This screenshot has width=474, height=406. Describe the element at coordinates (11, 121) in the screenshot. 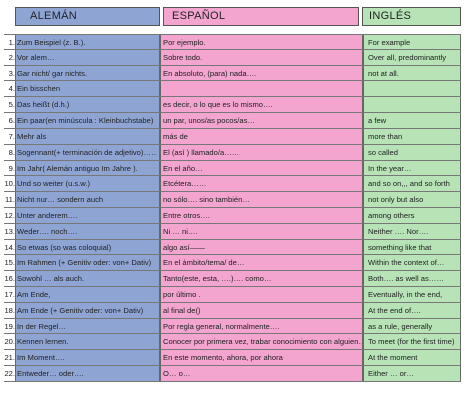

I see `row-number: 6.` at that location.